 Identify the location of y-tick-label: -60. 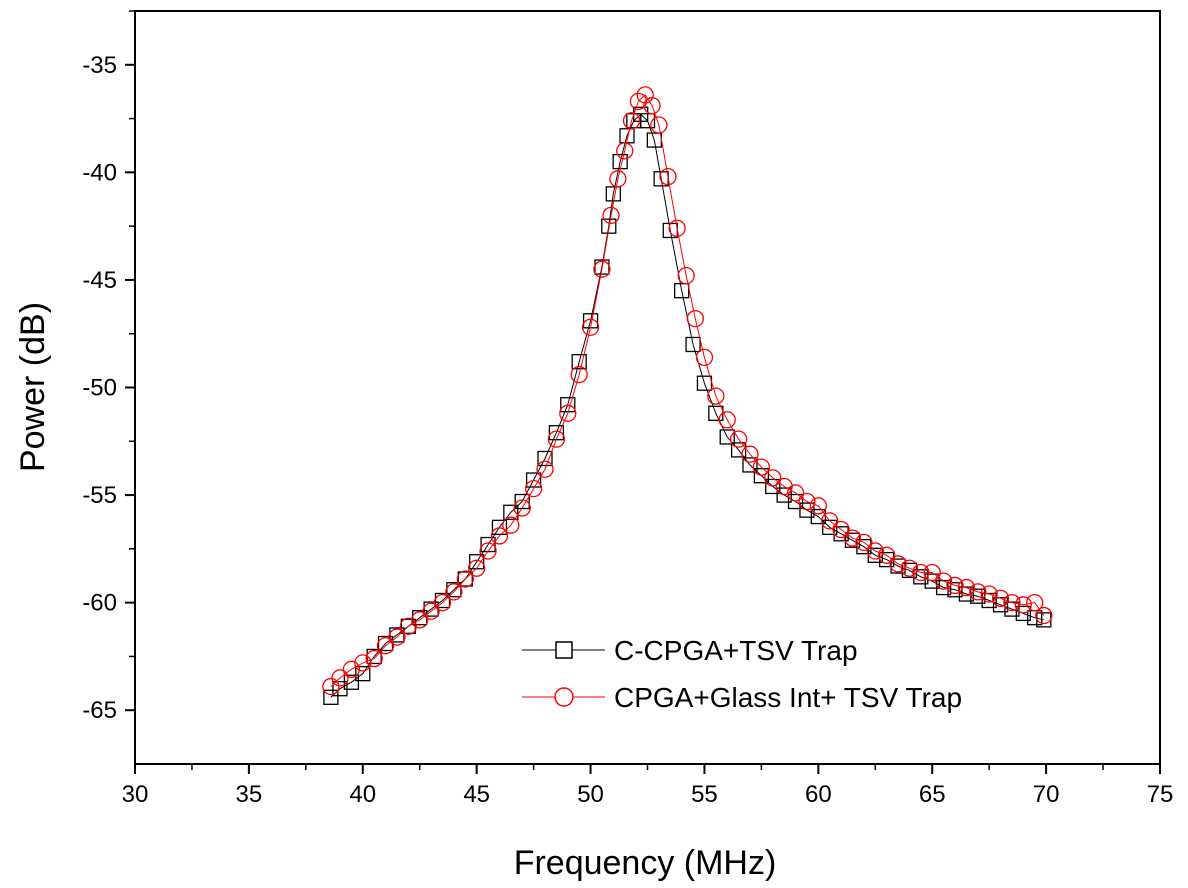
(99, 603).